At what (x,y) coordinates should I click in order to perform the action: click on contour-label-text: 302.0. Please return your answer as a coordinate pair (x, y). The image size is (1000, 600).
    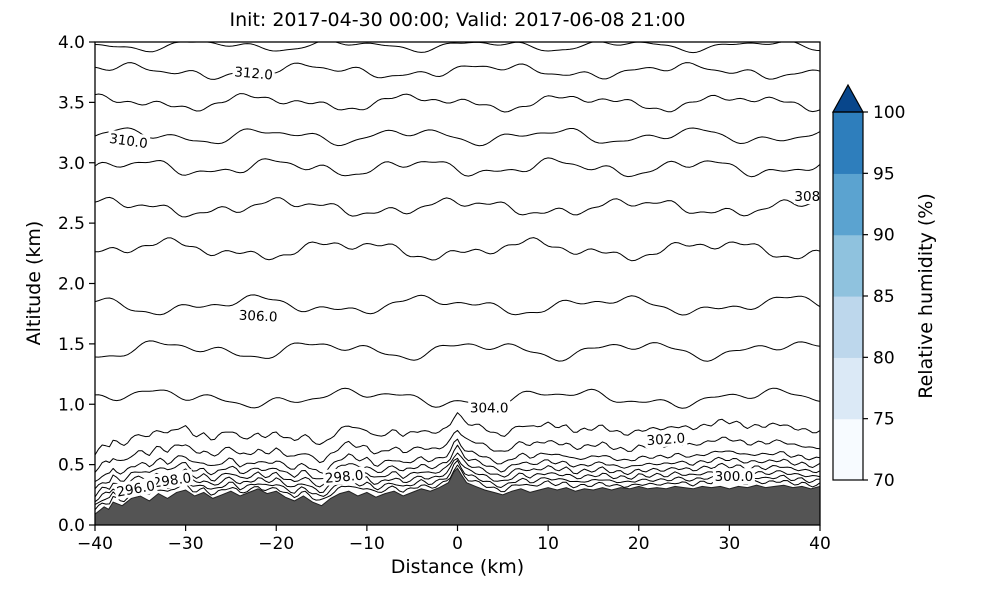
    Looking at the image, I should click on (666, 439).